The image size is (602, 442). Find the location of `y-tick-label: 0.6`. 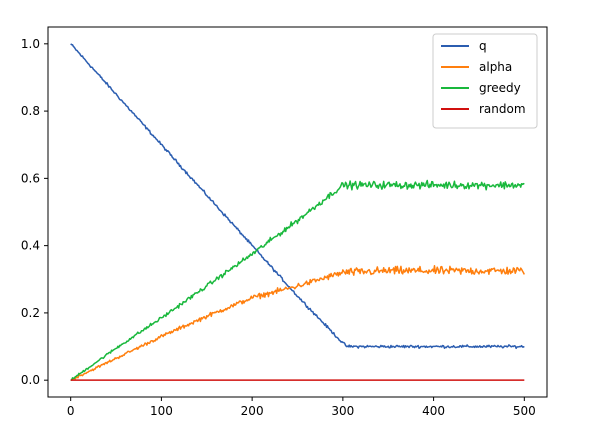

y-tick-label: 0.6 is located at coordinates (30, 178).